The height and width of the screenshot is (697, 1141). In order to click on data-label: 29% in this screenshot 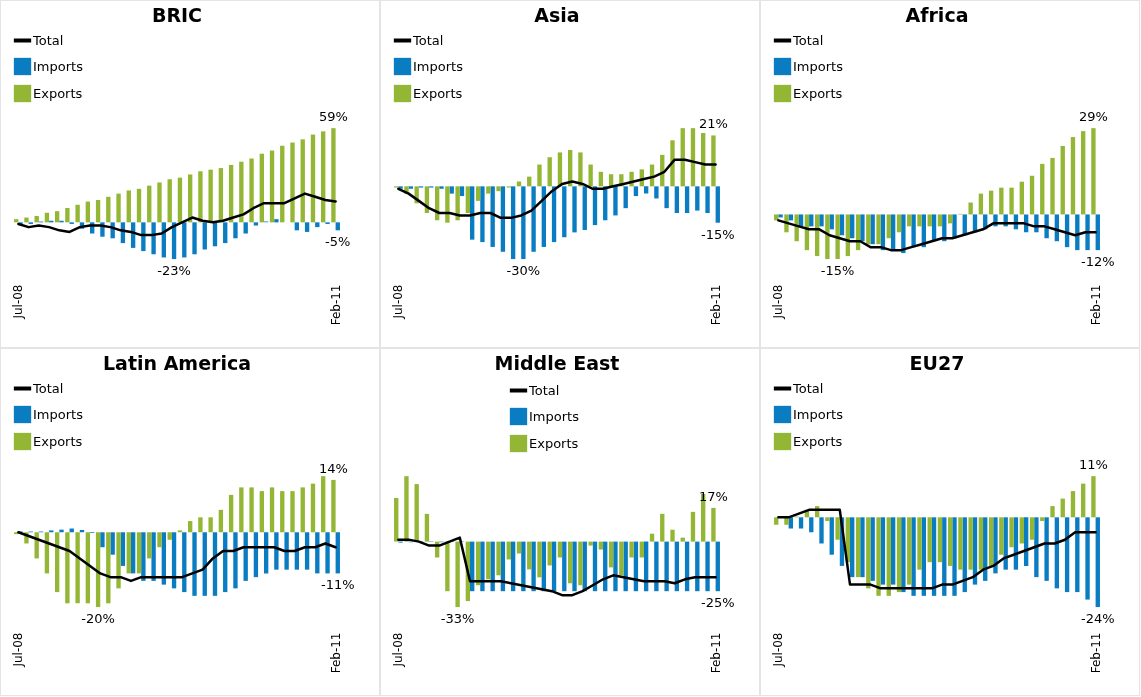, I will do `click(1093, 117)`.